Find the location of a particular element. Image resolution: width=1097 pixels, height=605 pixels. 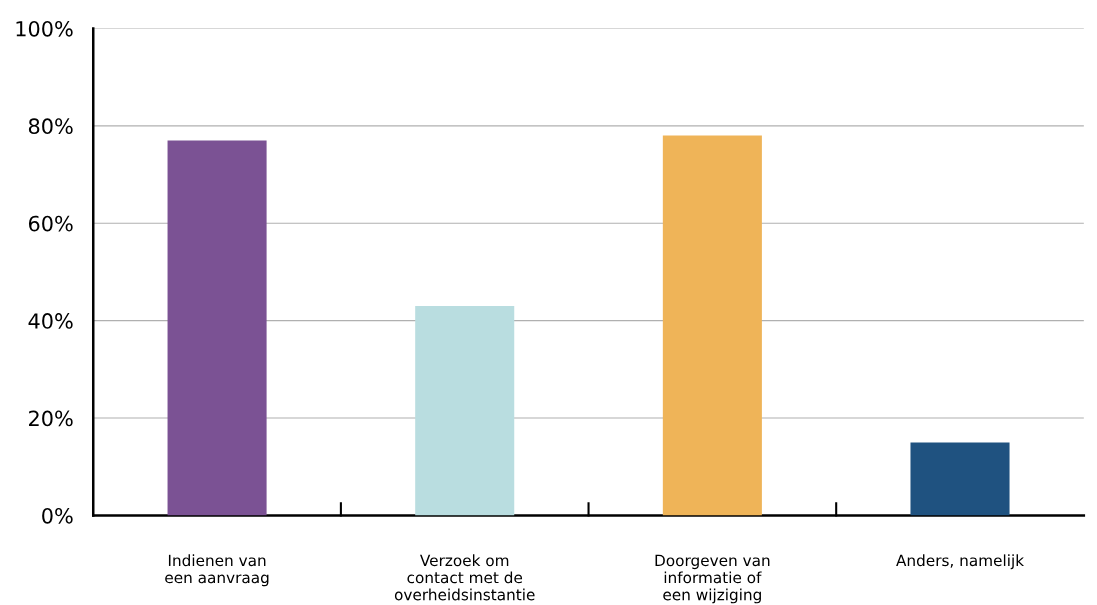

x-tick-label: Verzoek om contact met de overheidsinstantie is located at coordinates (464, 577).